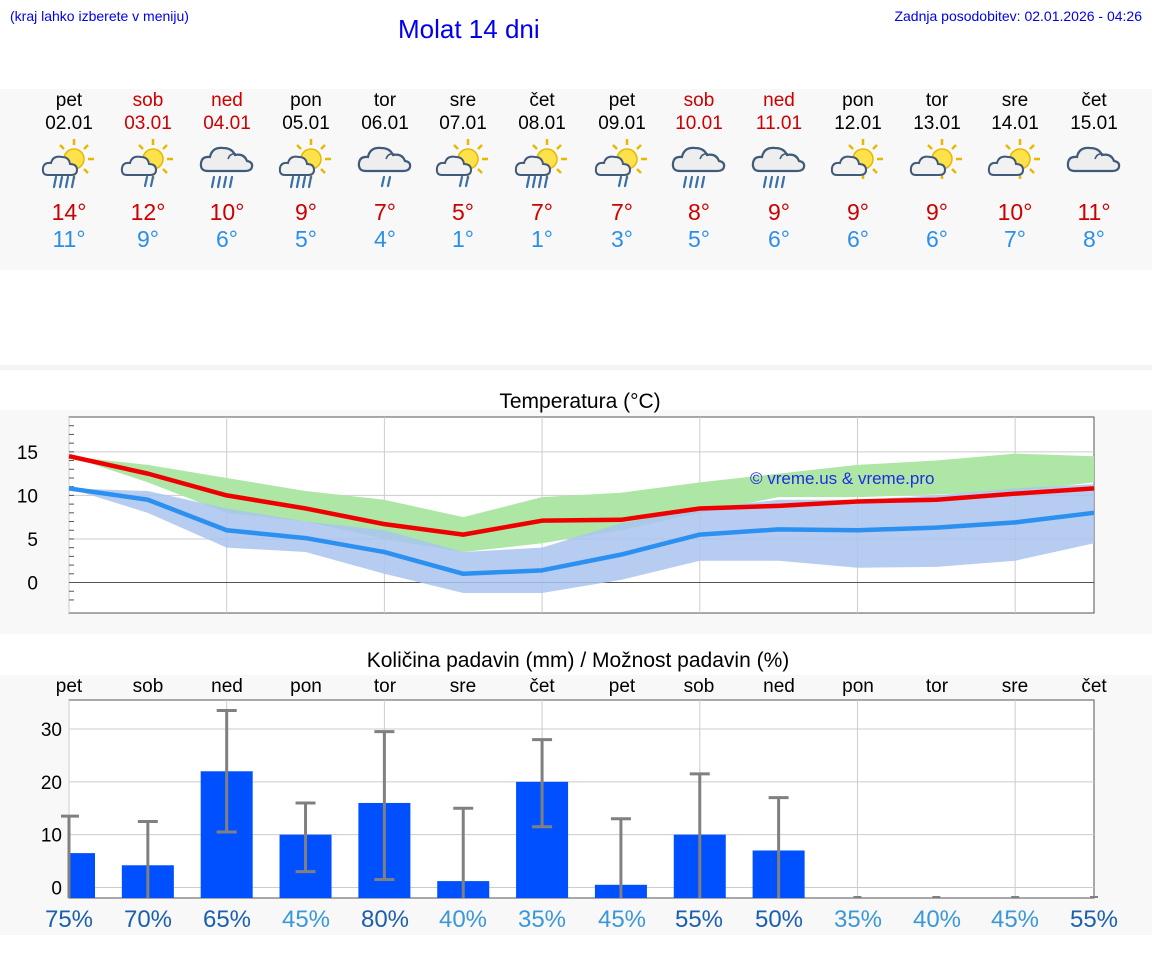 This screenshot has width=1152, height=975. I want to click on day-column: ned 11.01 9° 6°, so click(779, 171).